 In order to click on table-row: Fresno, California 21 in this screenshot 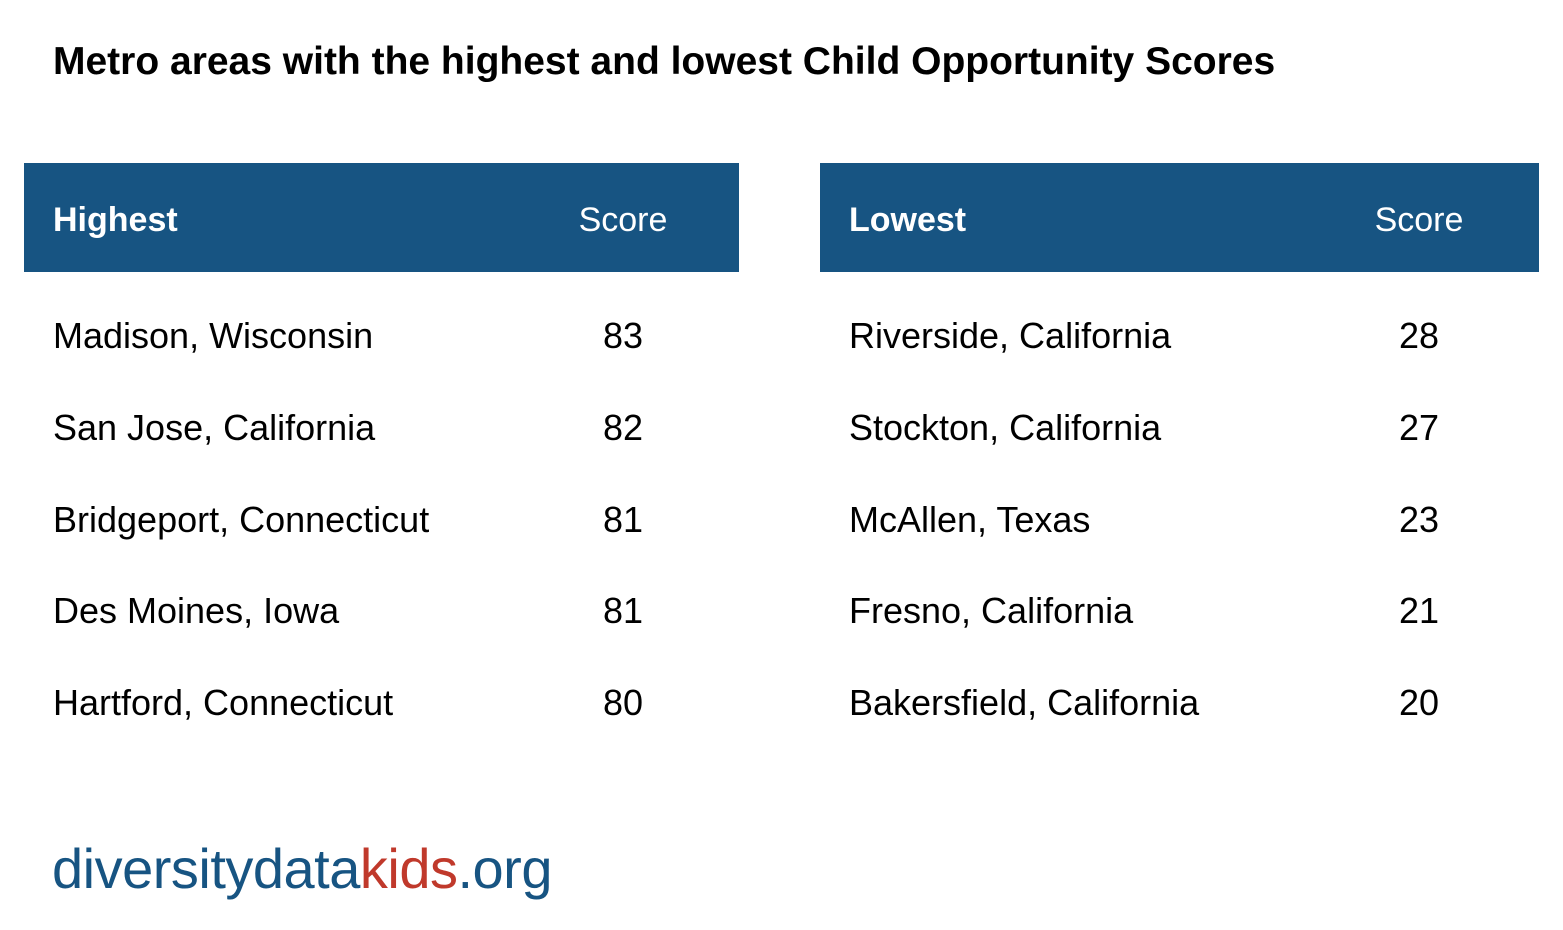, I will do `click(1179, 628)`.